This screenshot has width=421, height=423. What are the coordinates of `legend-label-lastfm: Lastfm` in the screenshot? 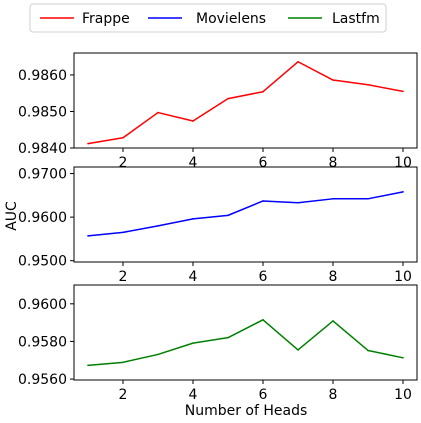 It's located at (356, 19).